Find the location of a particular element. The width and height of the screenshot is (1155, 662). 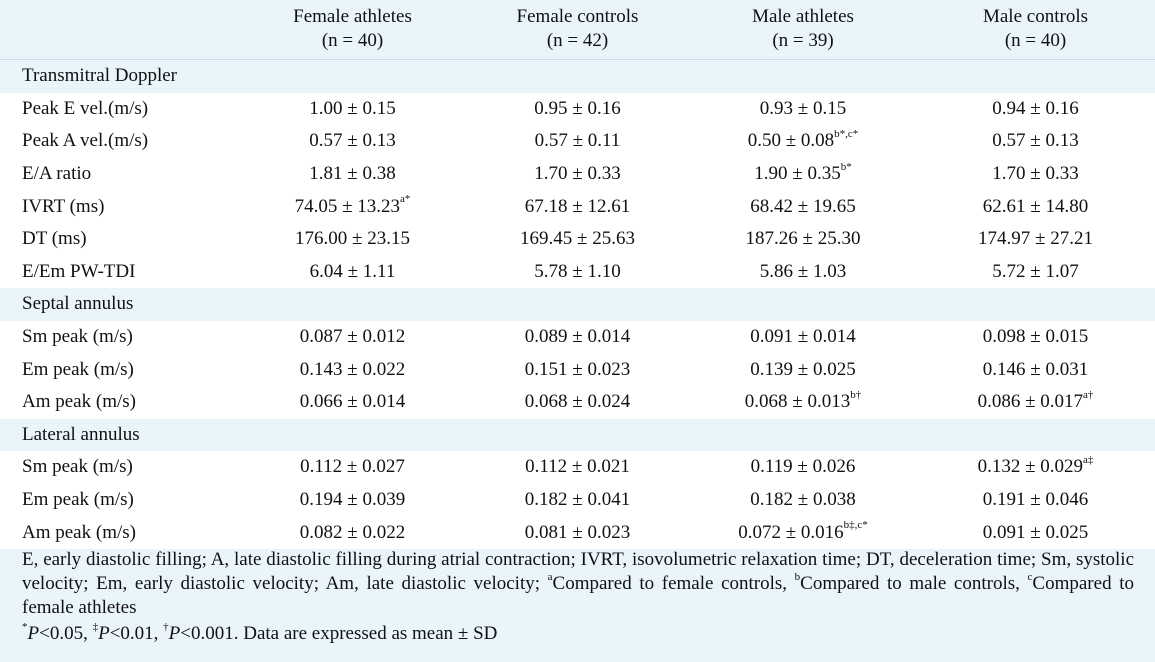

header-label: Female athletes is located at coordinates (352, 16).